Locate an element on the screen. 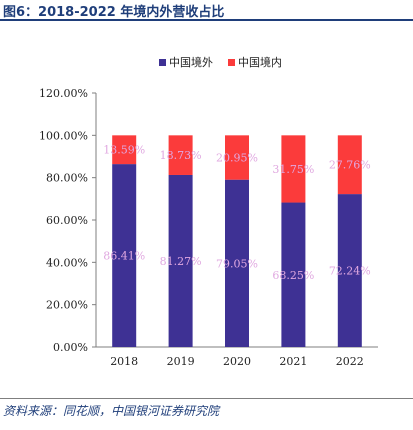  data-label-domestic-2022: 27.76% is located at coordinates (350, 165).